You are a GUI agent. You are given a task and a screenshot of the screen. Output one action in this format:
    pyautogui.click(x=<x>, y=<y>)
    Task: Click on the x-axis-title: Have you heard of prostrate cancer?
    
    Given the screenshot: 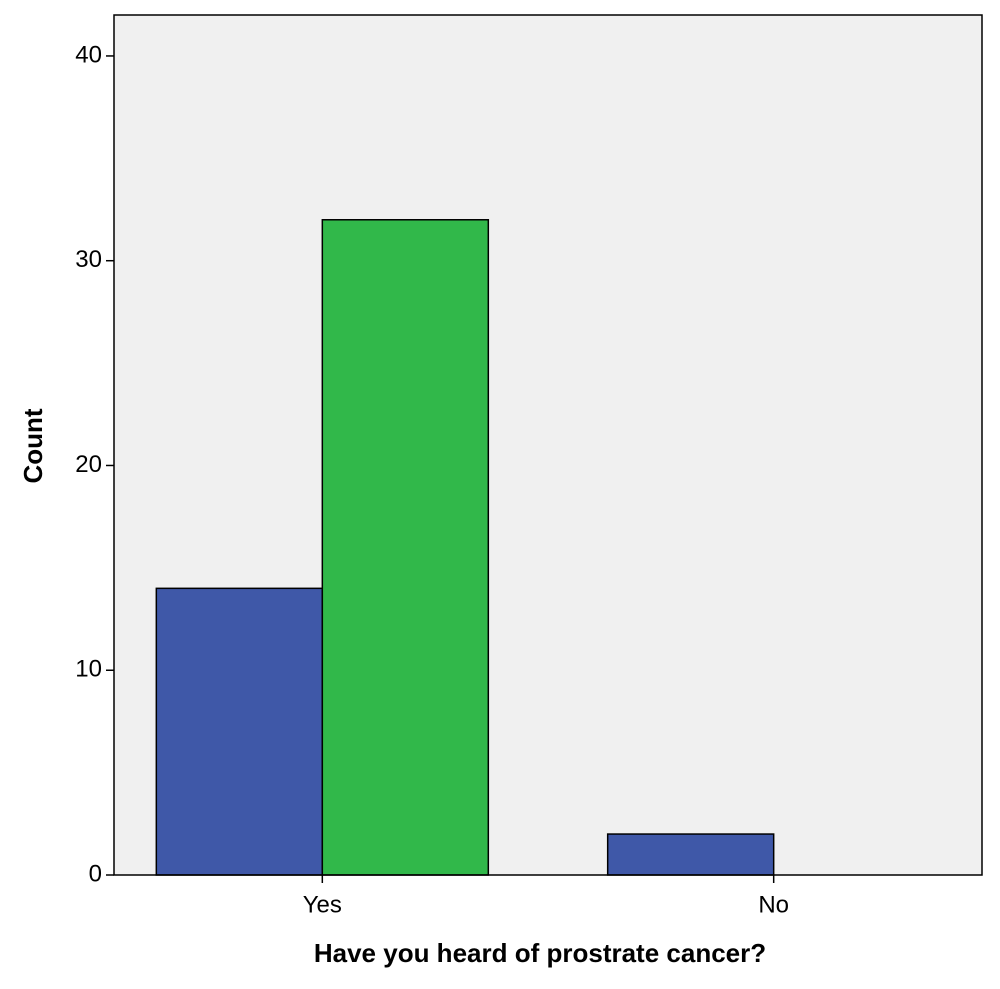 What is the action you would take?
    pyautogui.click(x=540, y=953)
    